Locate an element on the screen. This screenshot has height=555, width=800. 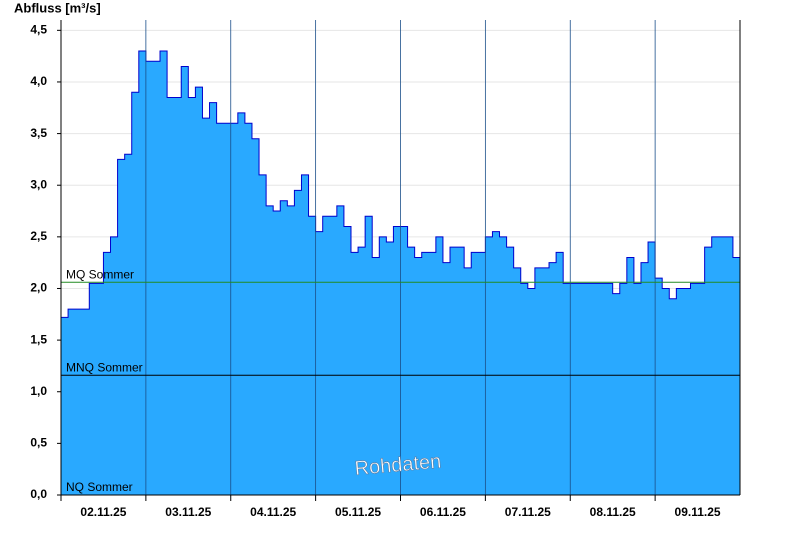
x-tick-label: 07.11.25 is located at coordinates (528, 512).